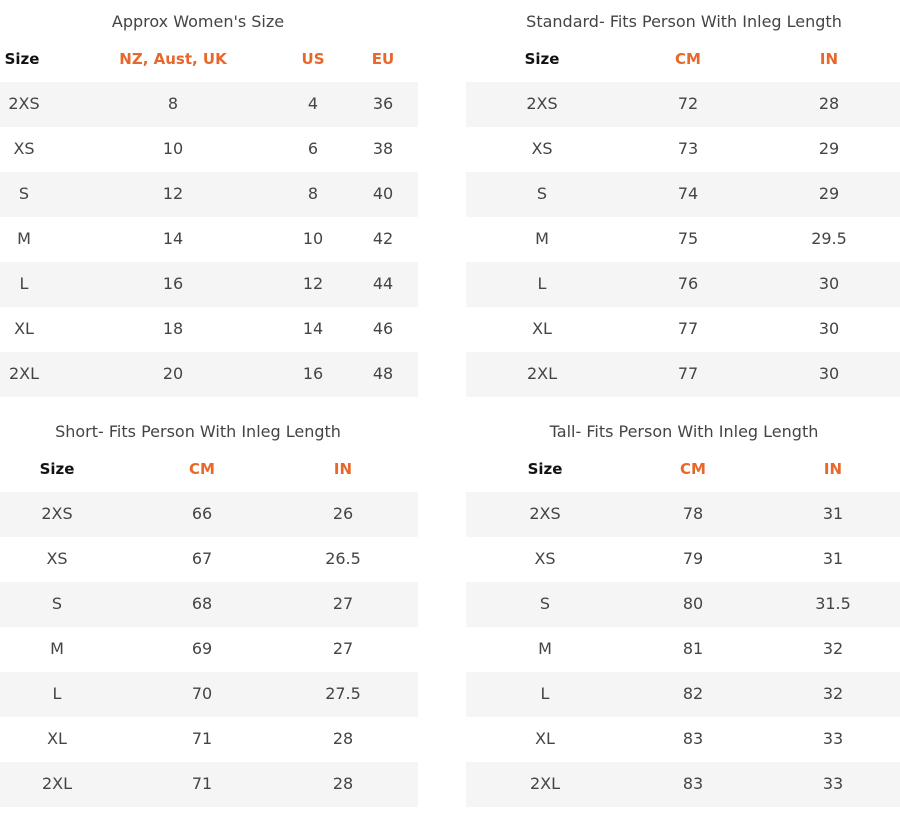 This screenshot has width=900, height=835. What do you see at coordinates (202, 648) in the screenshot?
I see `table-cell: 69` at bounding box center [202, 648].